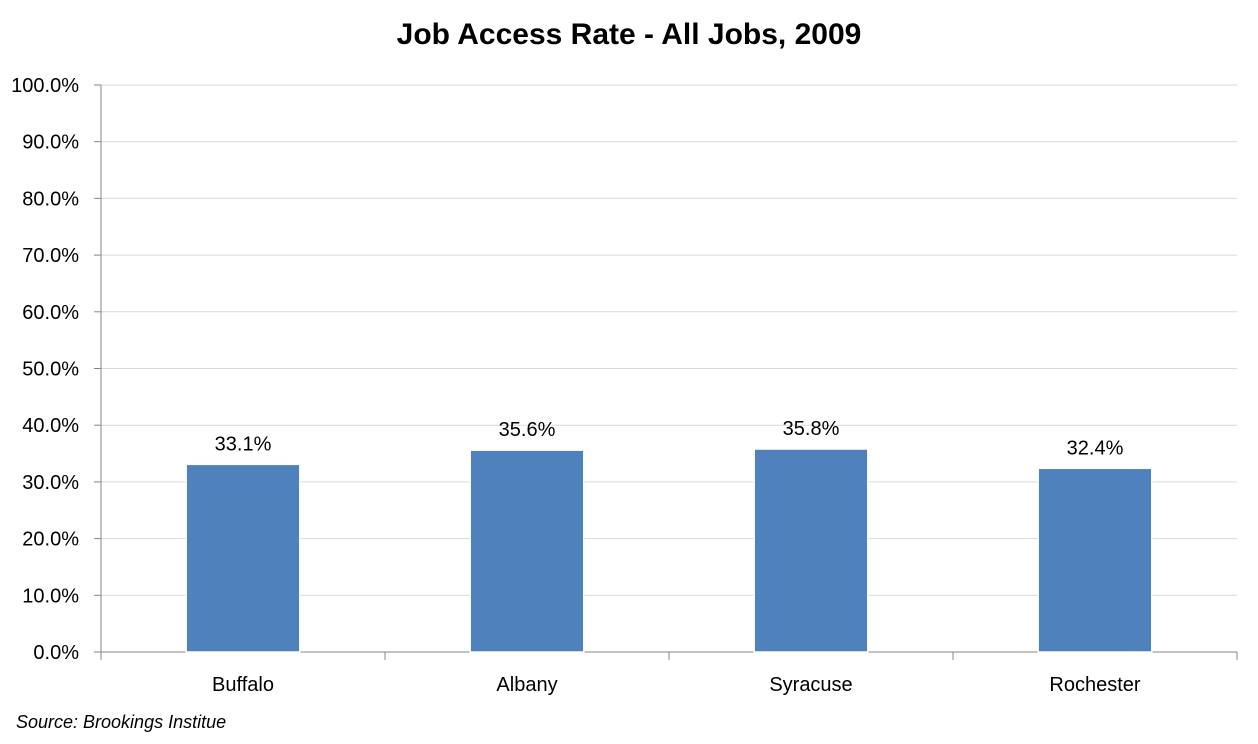 The width and height of the screenshot is (1258, 744). Describe the element at coordinates (50, 143) in the screenshot. I see `y-tick-label: 90.0%` at that location.